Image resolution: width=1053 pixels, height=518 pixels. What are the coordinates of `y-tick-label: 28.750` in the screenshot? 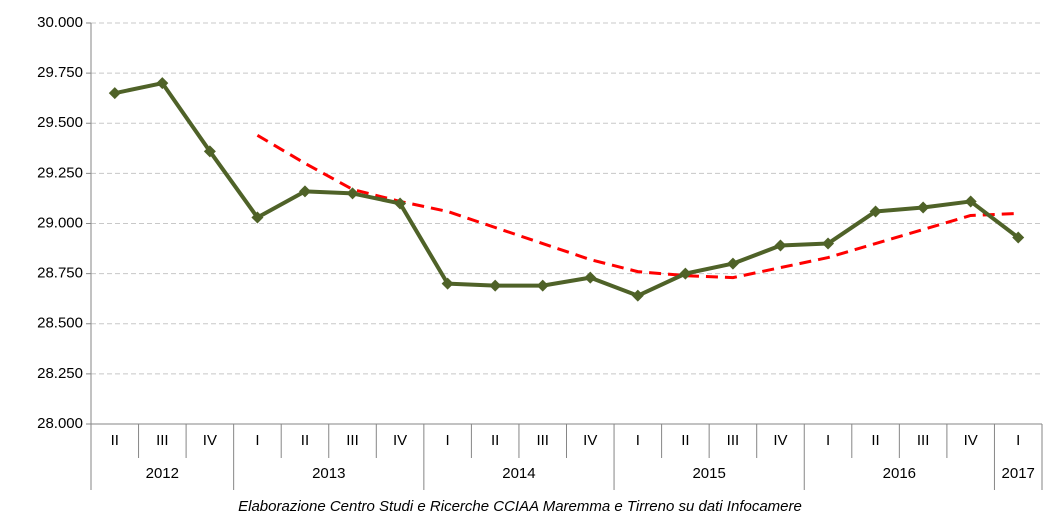 It's located at (60, 273).